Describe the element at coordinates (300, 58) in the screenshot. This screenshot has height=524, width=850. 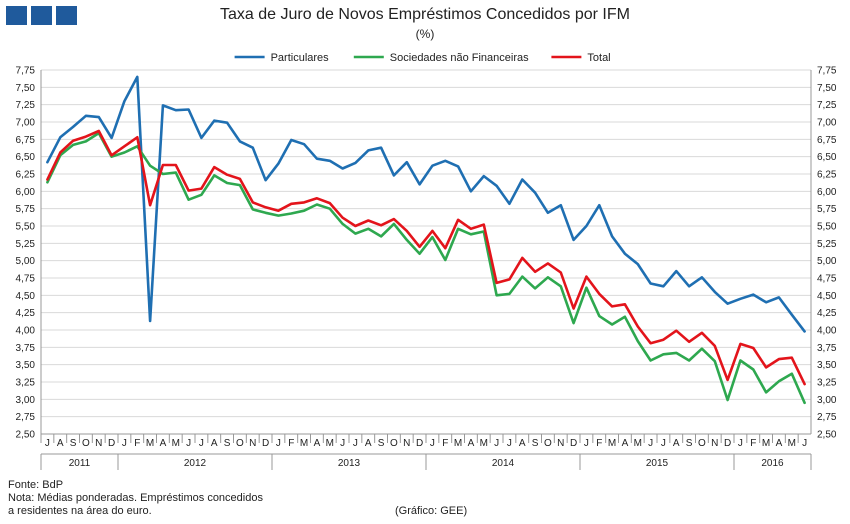
I see `legend-label: Particulares` at that location.